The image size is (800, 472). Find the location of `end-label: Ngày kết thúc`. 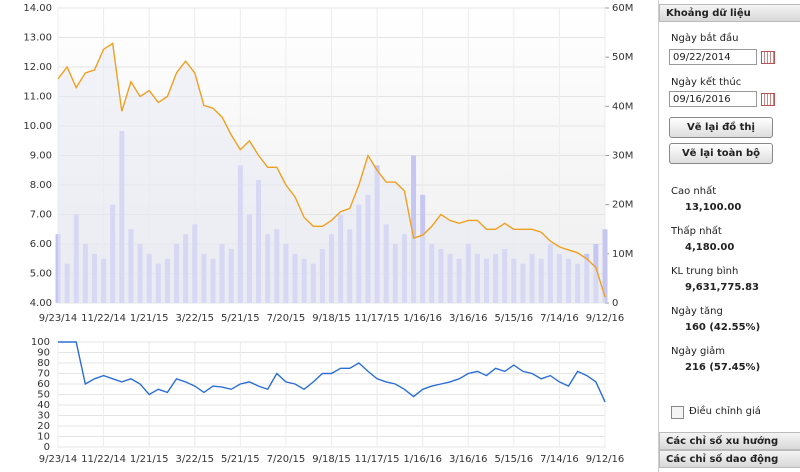

end-label: Ngày kết thúc is located at coordinates (706, 82).